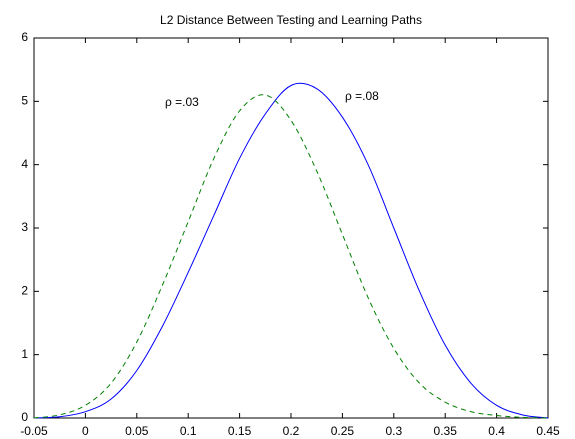 The height and width of the screenshot is (439, 575). What do you see at coordinates (24, 37) in the screenshot?
I see `y-tick-label: 6` at bounding box center [24, 37].